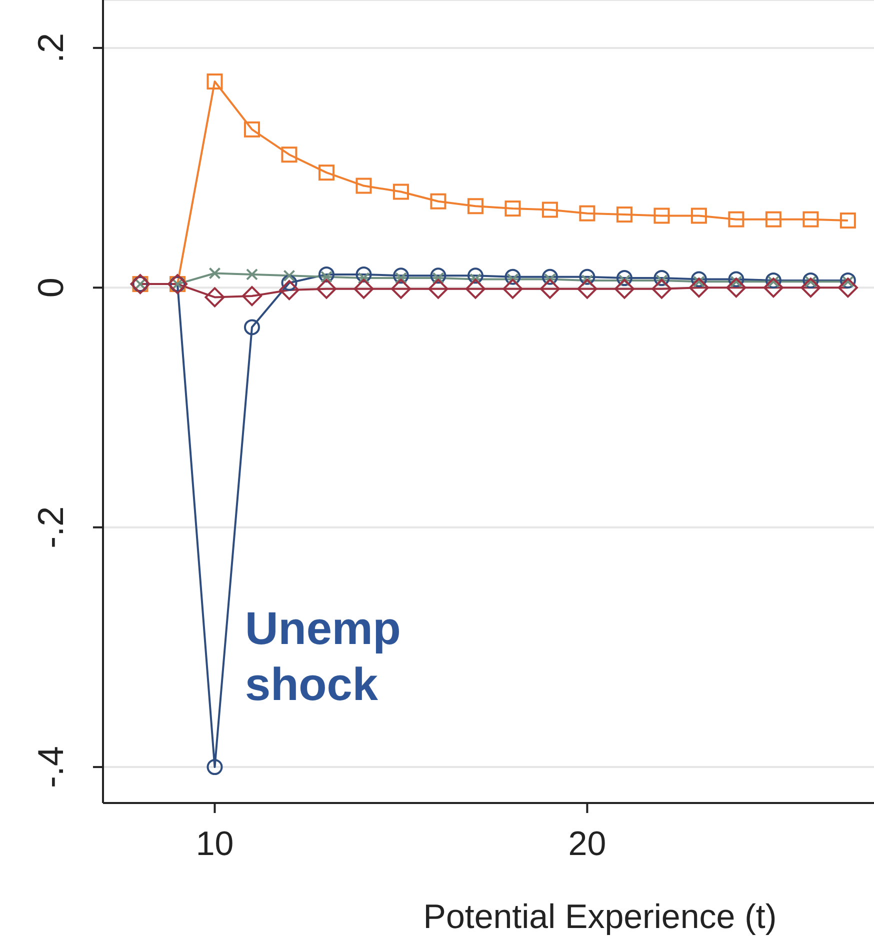 The height and width of the screenshot is (951, 874). What do you see at coordinates (50, 47) in the screenshot?
I see `y-tick-label: .2` at bounding box center [50, 47].